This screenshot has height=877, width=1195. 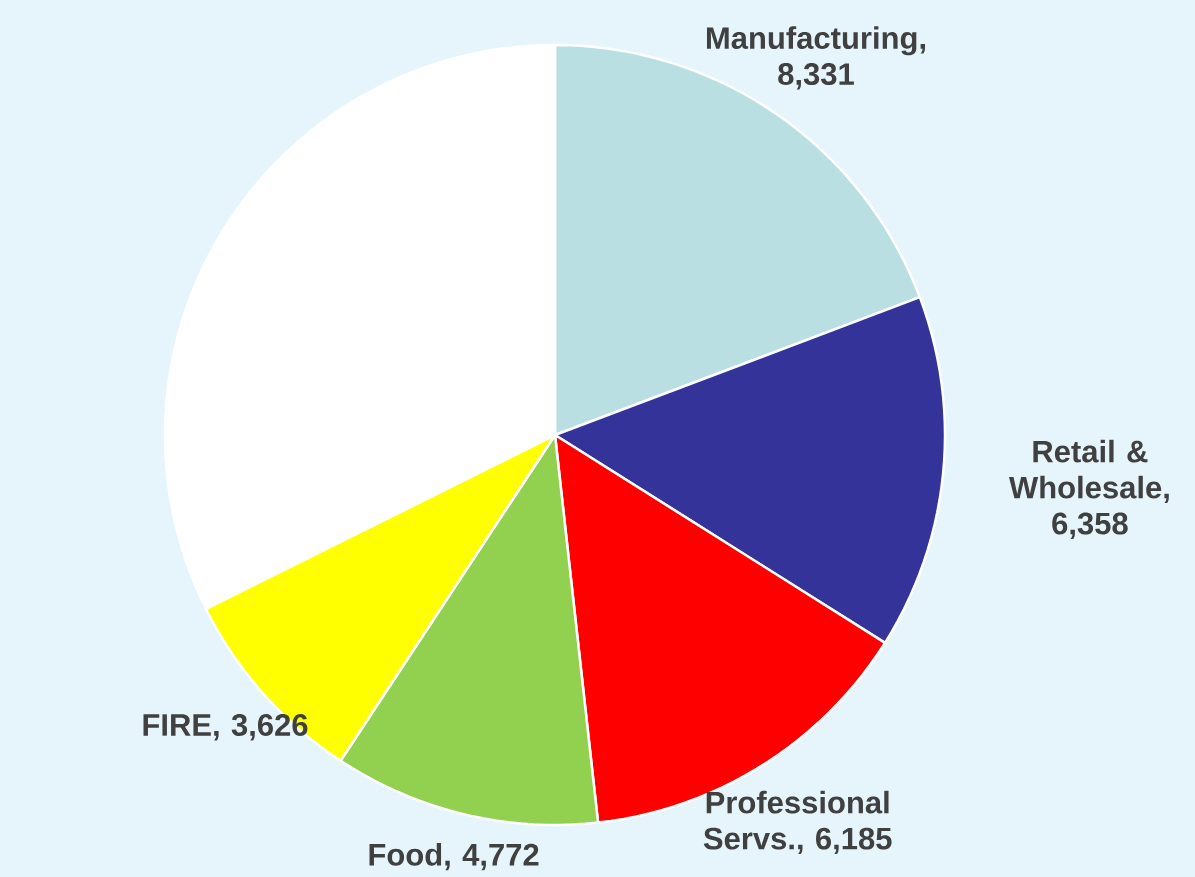 What do you see at coordinates (815, 58) in the screenshot?
I see `slice-label: Manufacturing, 8,331` at bounding box center [815, 58].